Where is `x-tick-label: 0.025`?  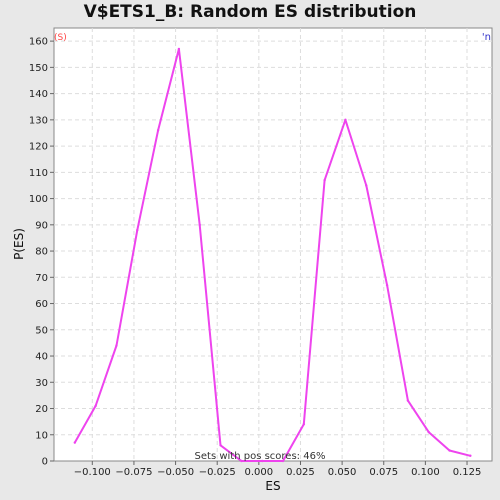 x-tick-label: 0.025 is located at coordinates (300, 472).